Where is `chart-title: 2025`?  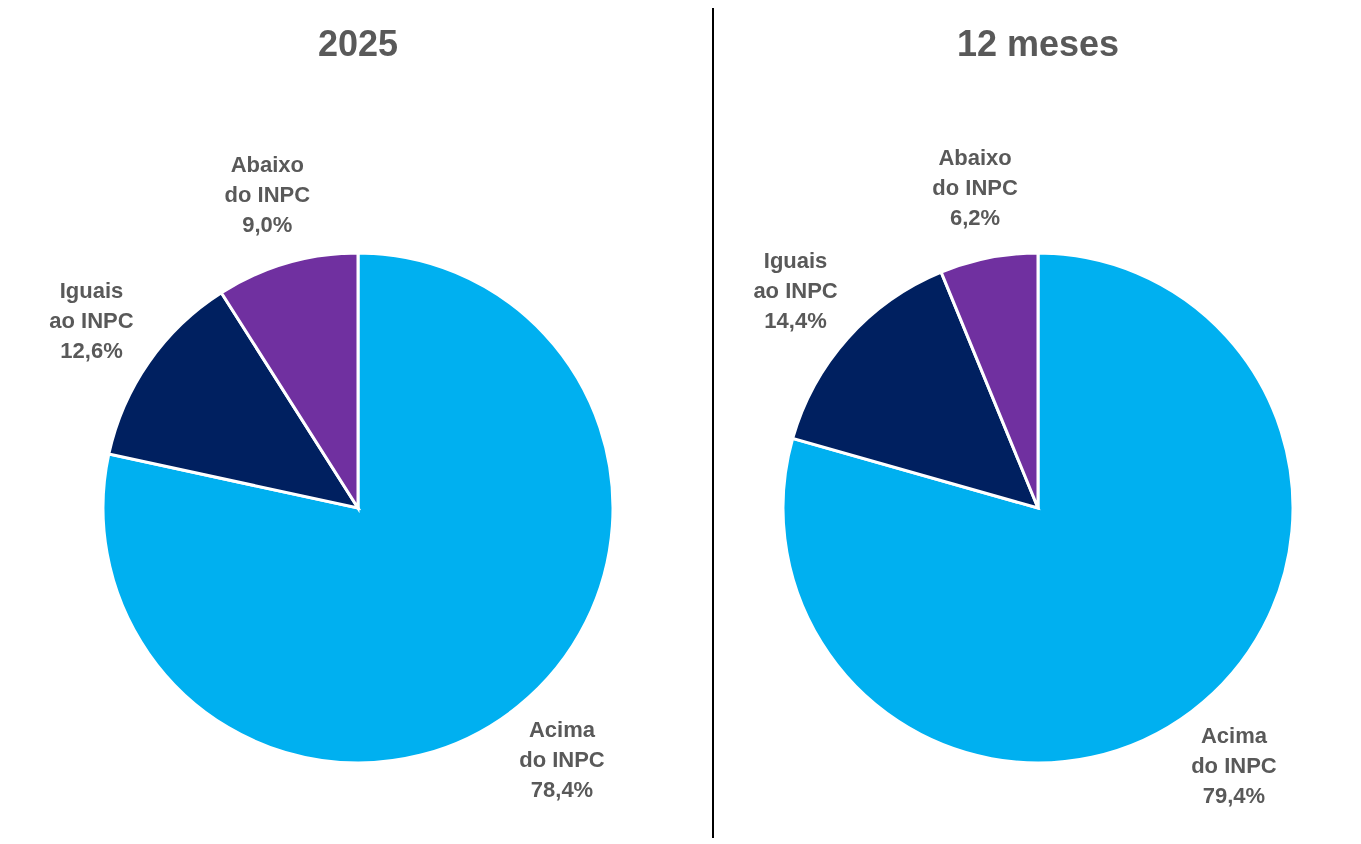 chart-title: 2025 is located at coordinates (358, 43).